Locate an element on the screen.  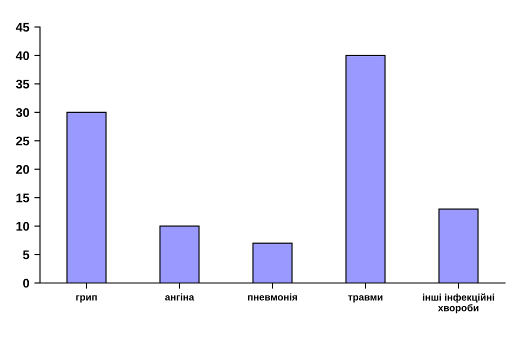
y-tick-label: 25 is located at coordinates (23, 141).